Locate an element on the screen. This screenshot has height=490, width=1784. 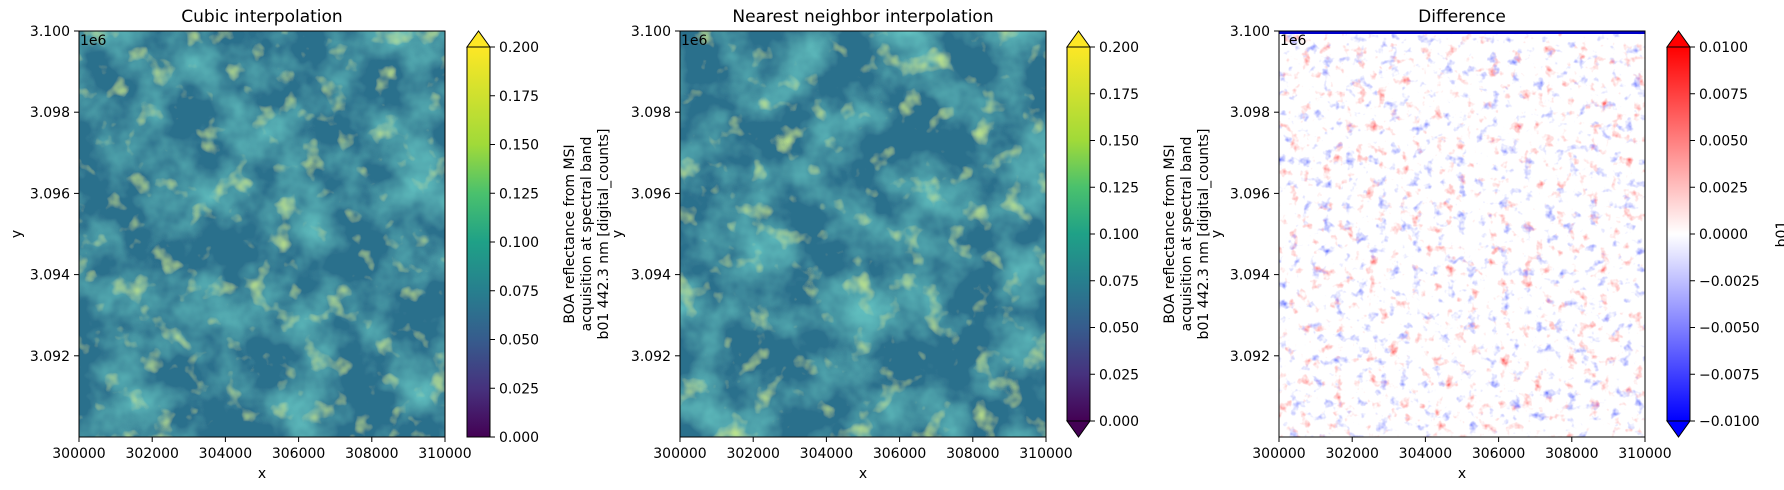
colorbar-tick-label: 0.0075 is located at coordinates (1723, 95).